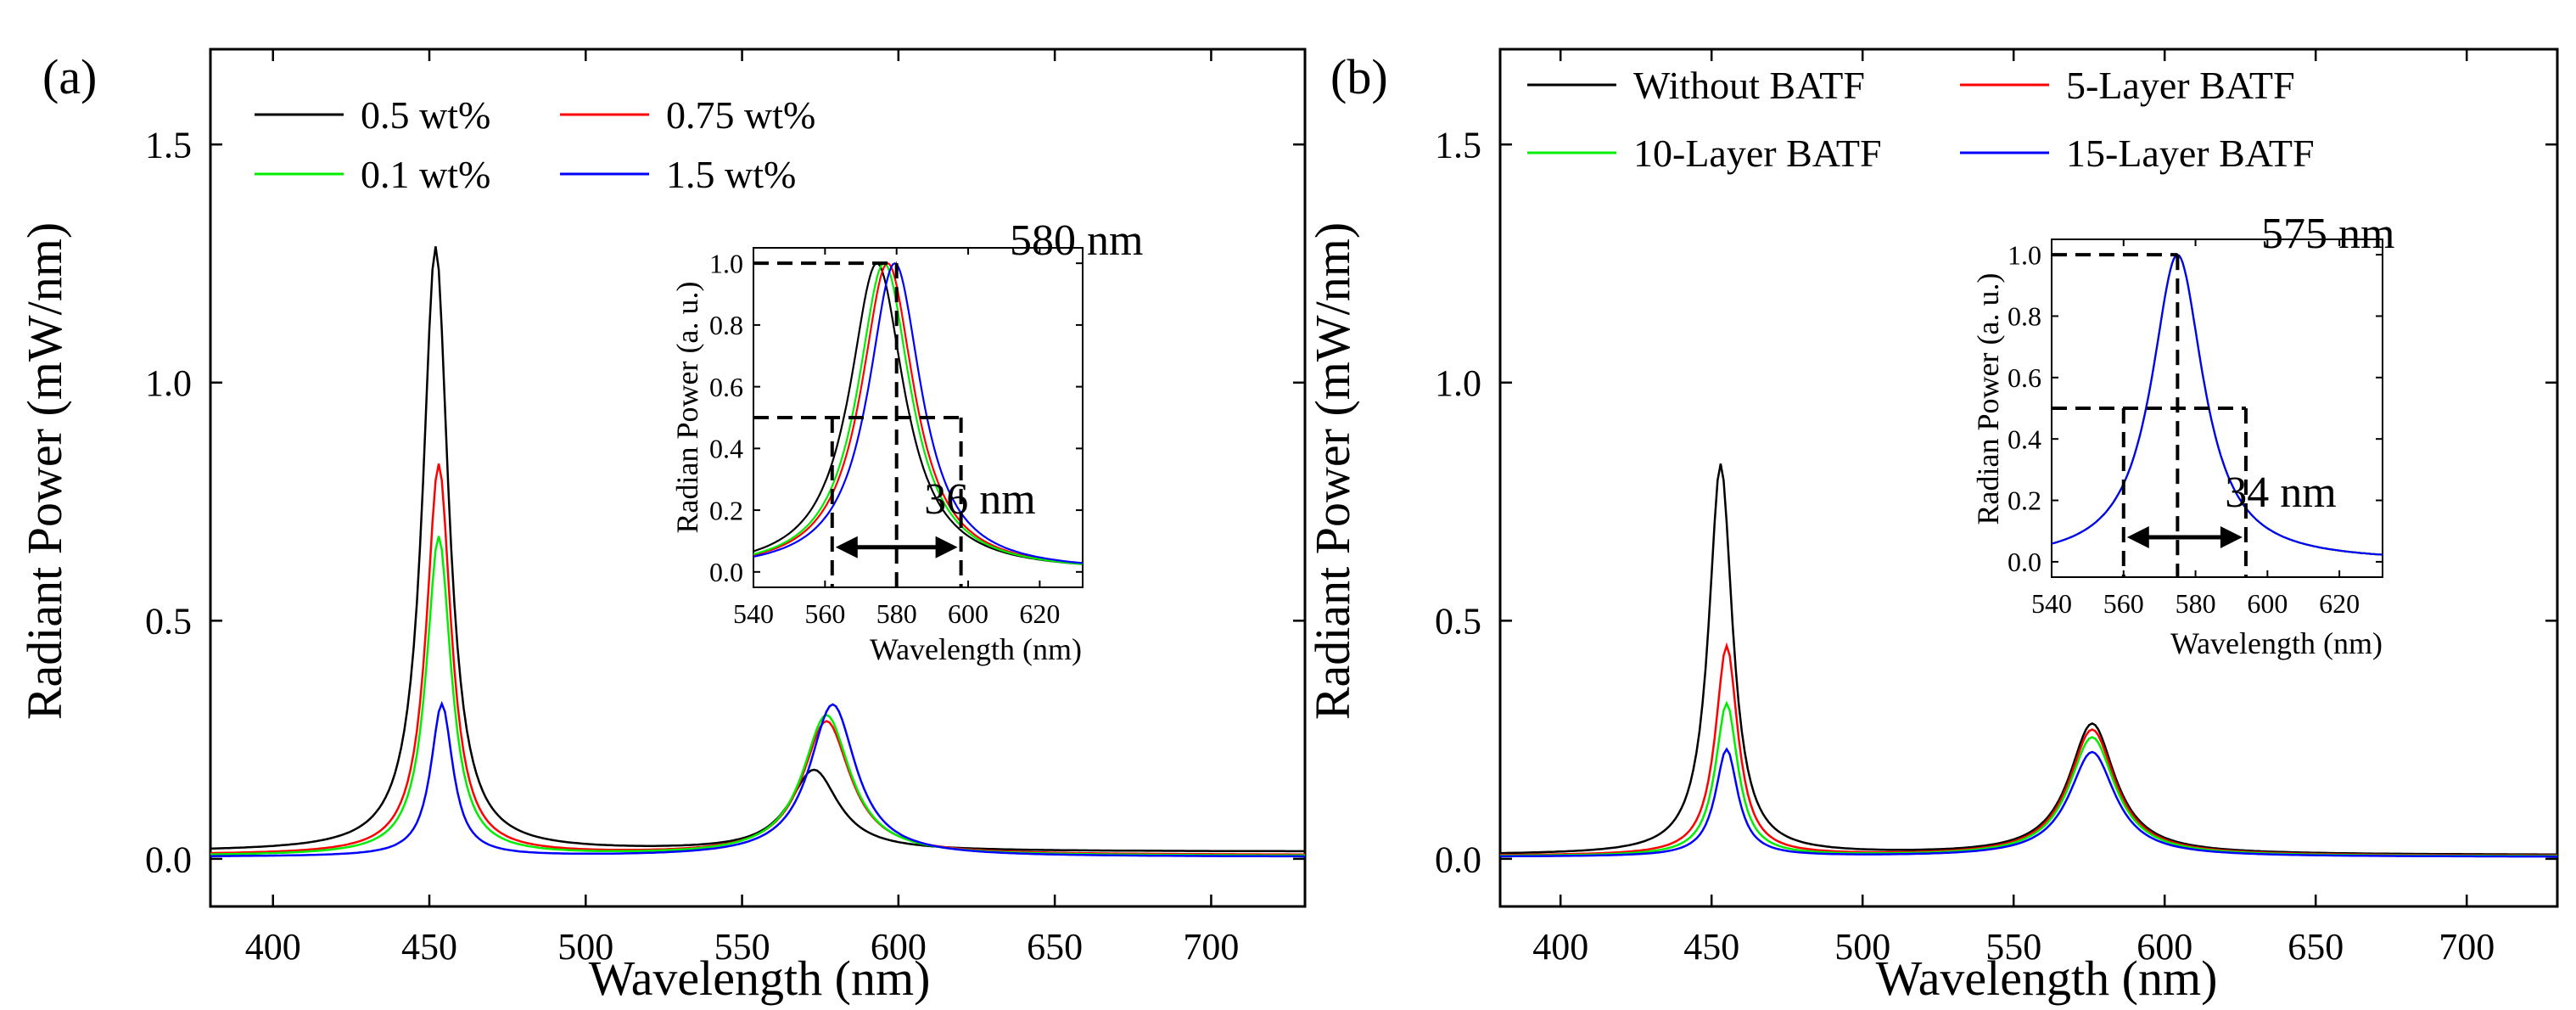 The width and height of the screenshot is (2576, 1010). Describe the element at coordinates (69, 76) in the screenshot. I see `panel-a-label: (a)` at that location.